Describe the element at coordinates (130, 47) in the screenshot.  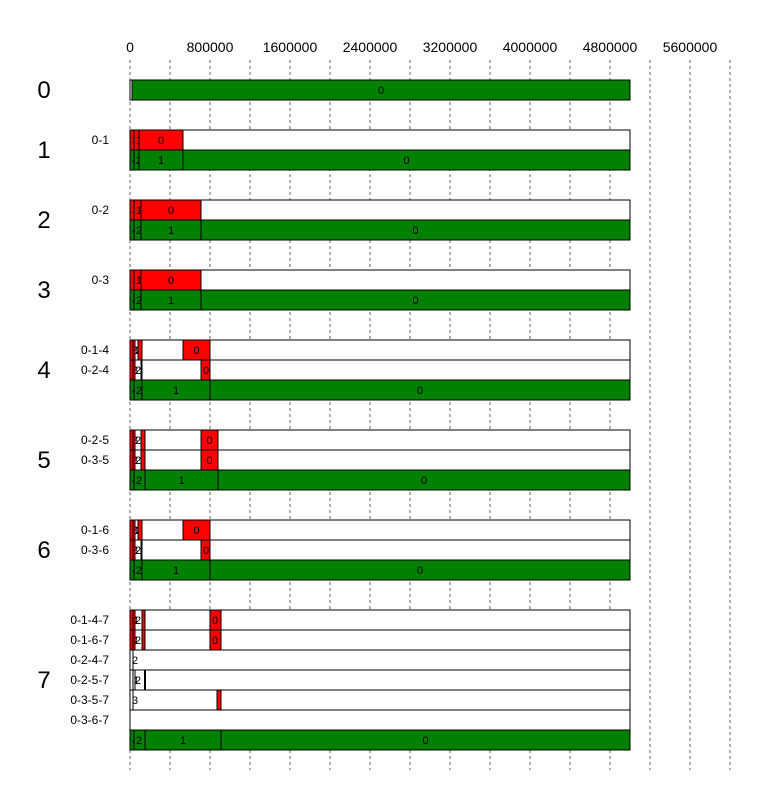
I see `x-tick-label: 0` at that location.